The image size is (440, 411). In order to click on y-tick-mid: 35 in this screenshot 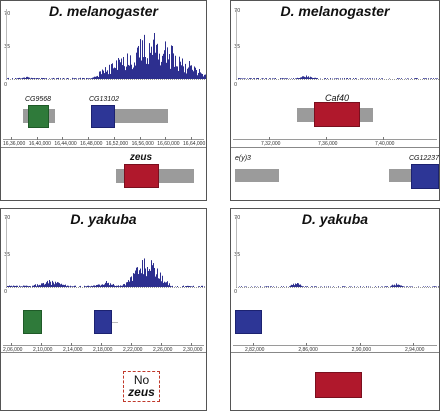, I will do `click(7, 47)`.